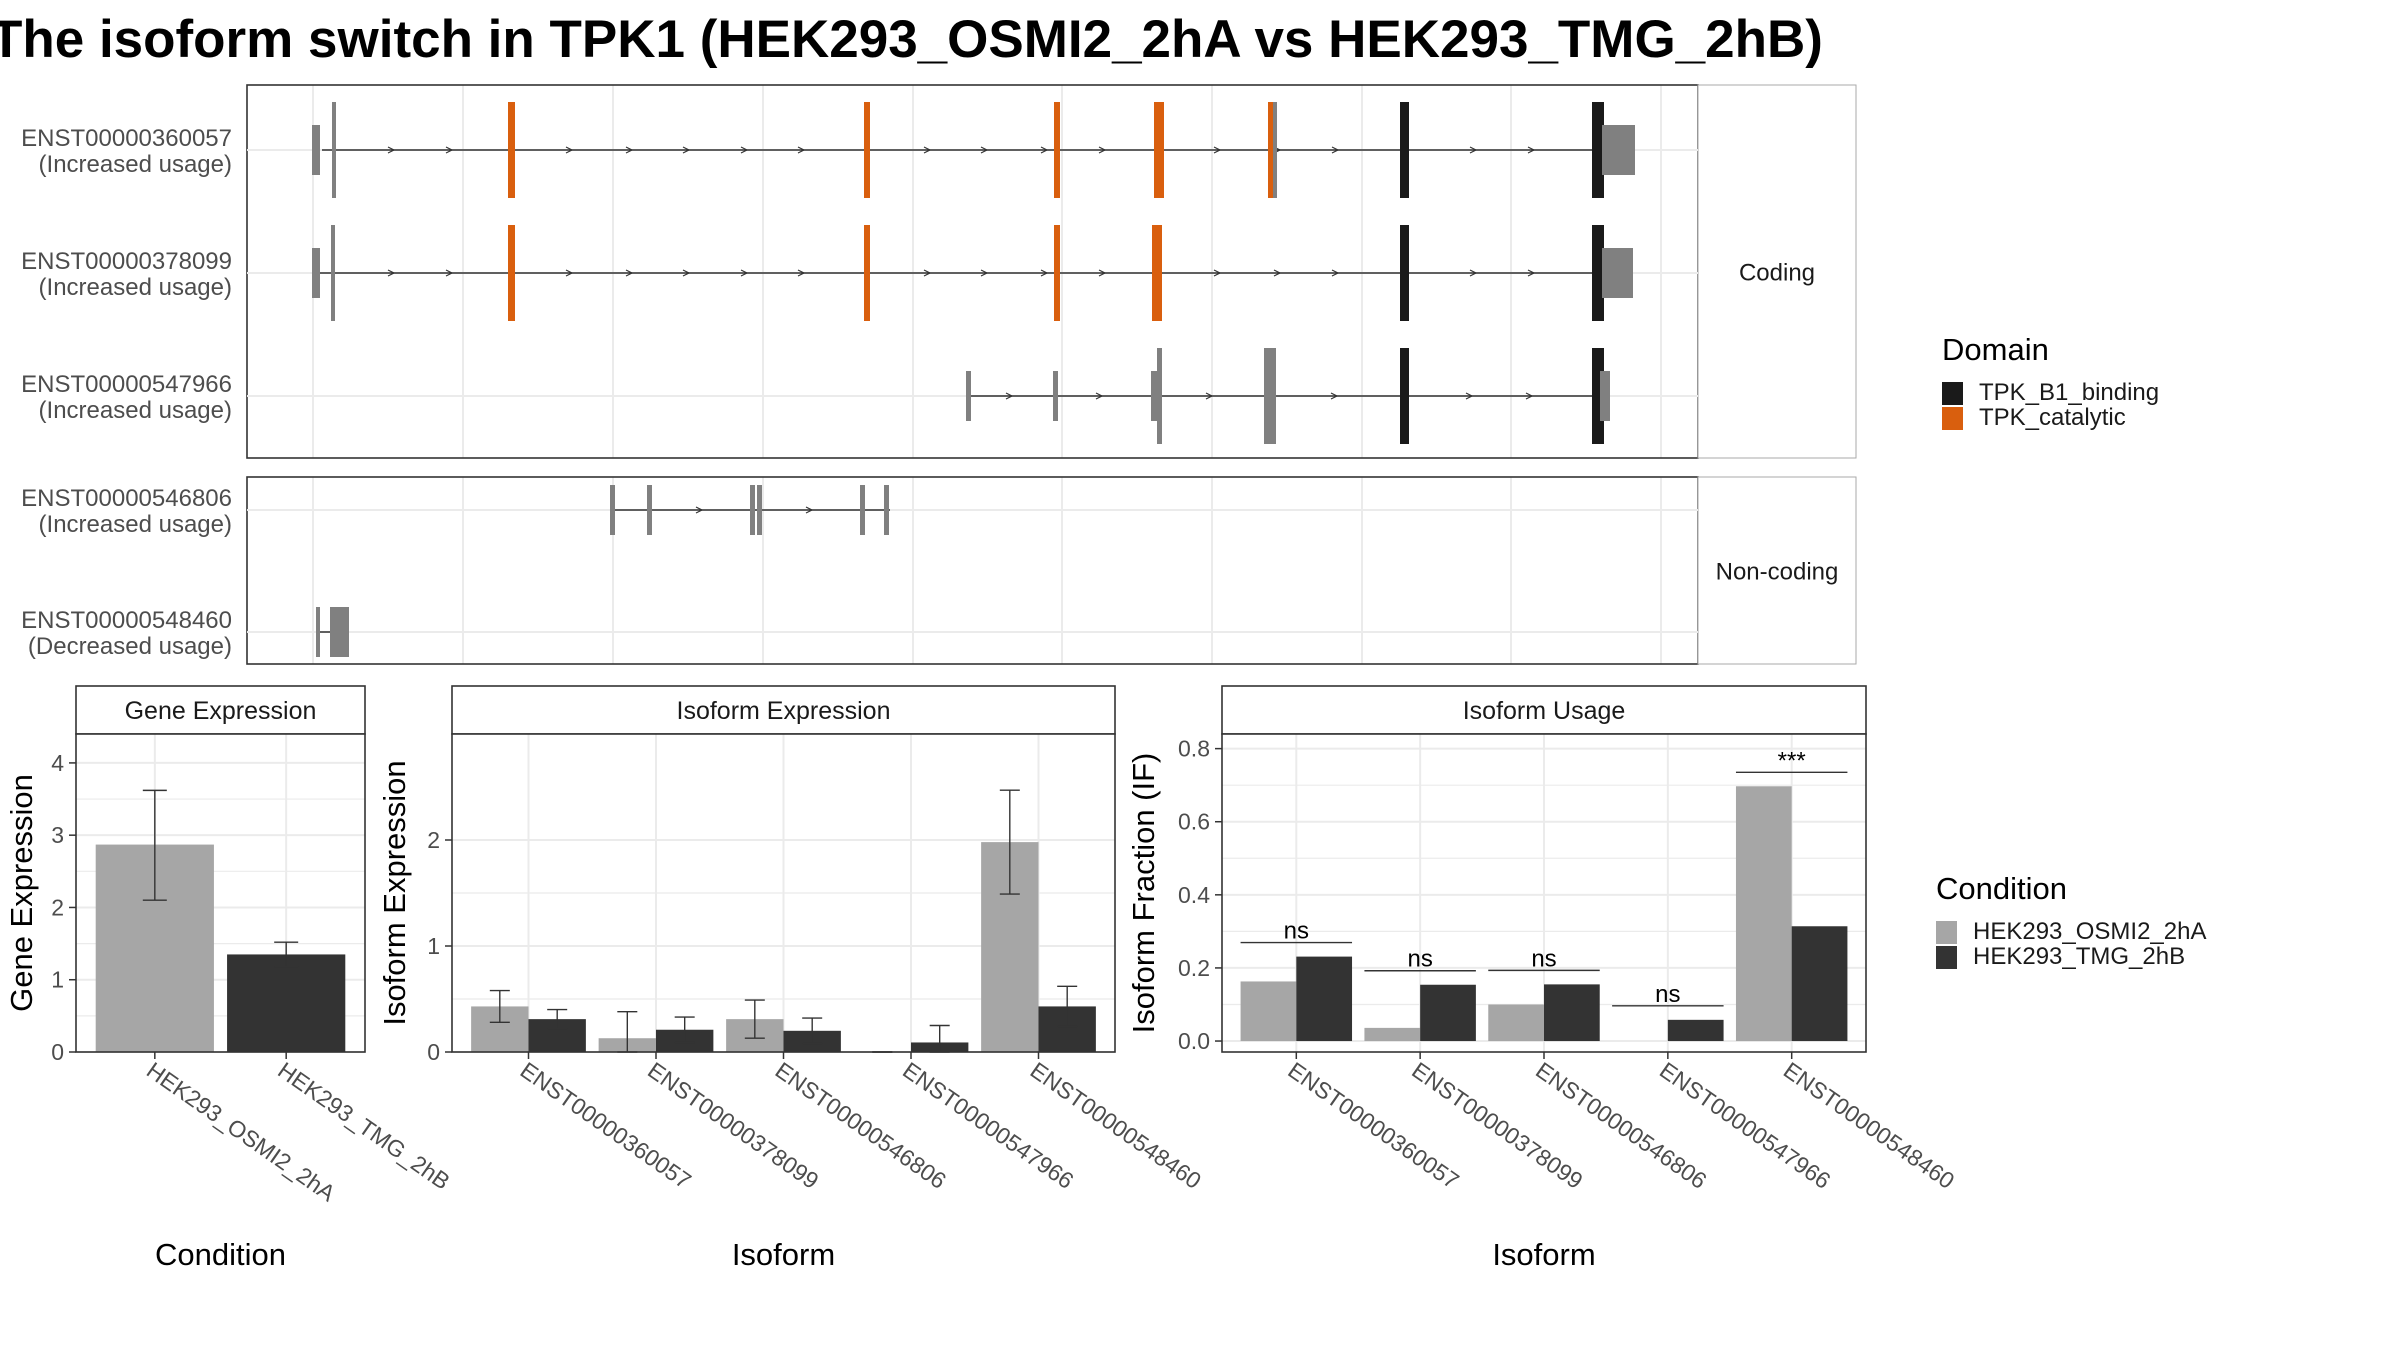 The height and width of the screenshot is (1350, 2400). Describe the element at coordinates (126, 620) in the screenshot. I see `transcript-id-label: ENST00000548460` at that location.